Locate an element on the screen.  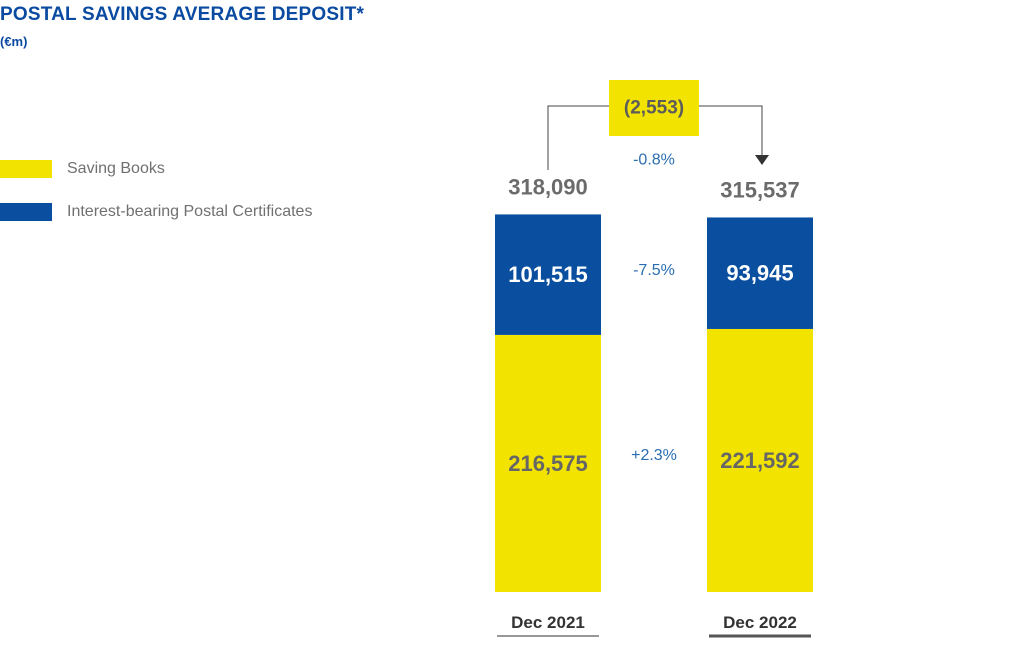
legend-swatch-postal-certificates is located at coordinates (26, 212).